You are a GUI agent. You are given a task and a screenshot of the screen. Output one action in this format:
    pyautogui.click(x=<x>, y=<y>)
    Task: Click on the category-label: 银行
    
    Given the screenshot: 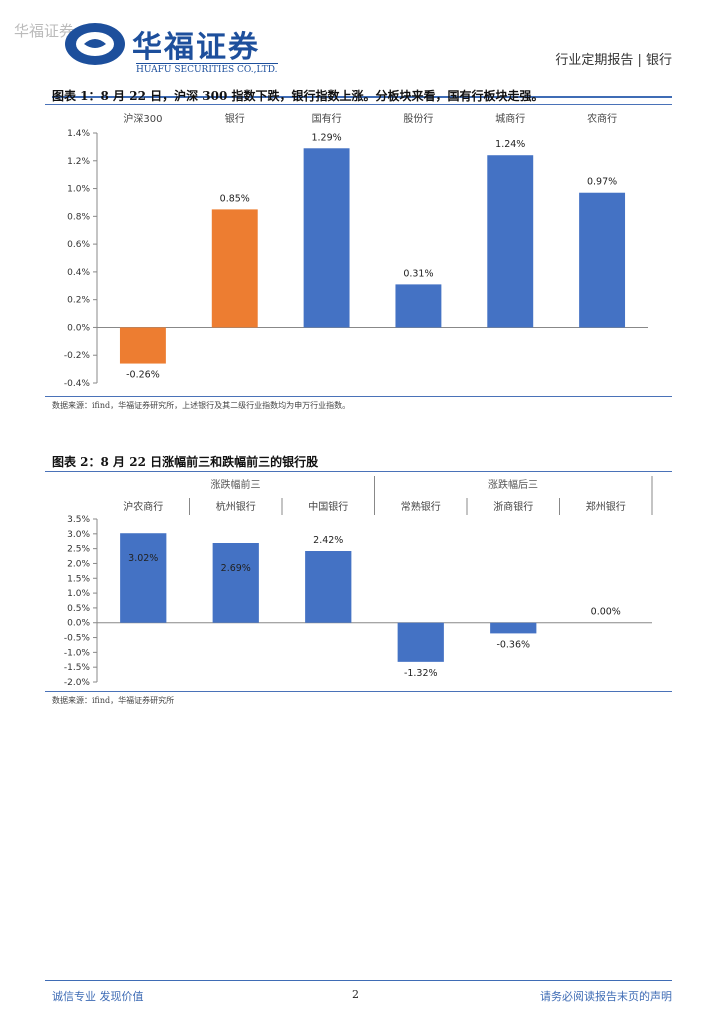 What is the action you would take?
    pyautogui.click(x=235, y=118)
    